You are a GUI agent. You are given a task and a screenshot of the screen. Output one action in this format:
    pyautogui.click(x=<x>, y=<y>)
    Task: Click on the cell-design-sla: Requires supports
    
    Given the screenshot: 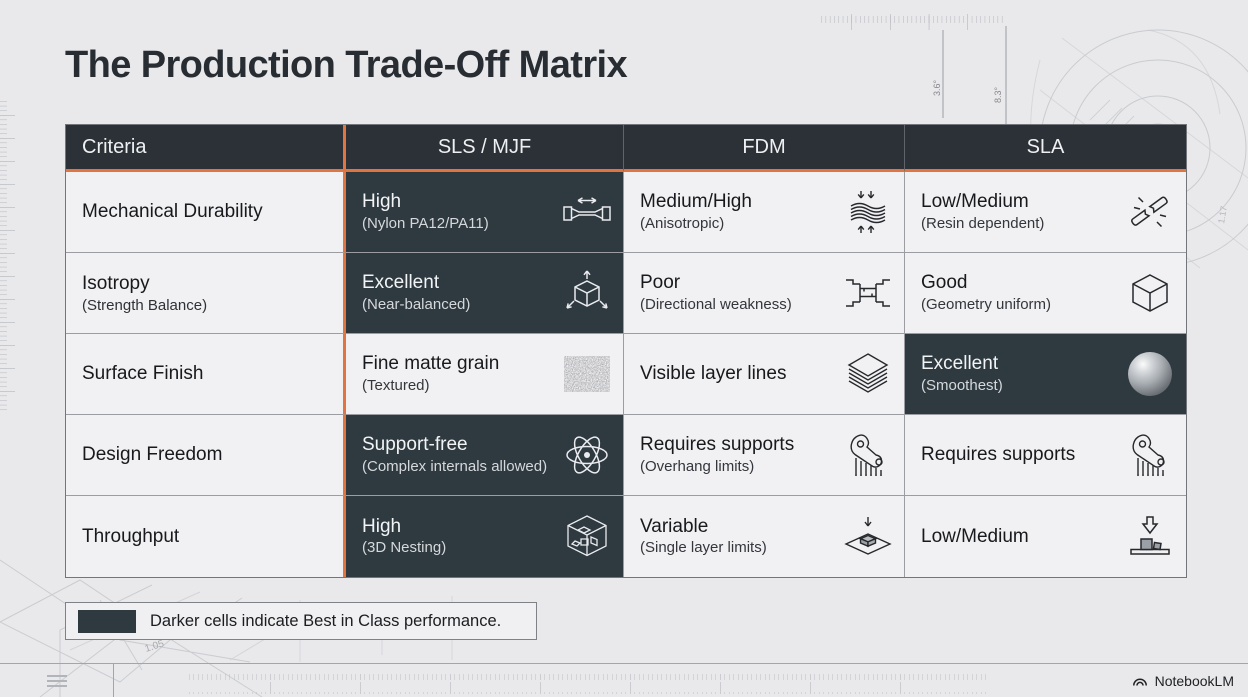 What is the action you would take?
    pyautogui.click(x=1045, y=455)
    